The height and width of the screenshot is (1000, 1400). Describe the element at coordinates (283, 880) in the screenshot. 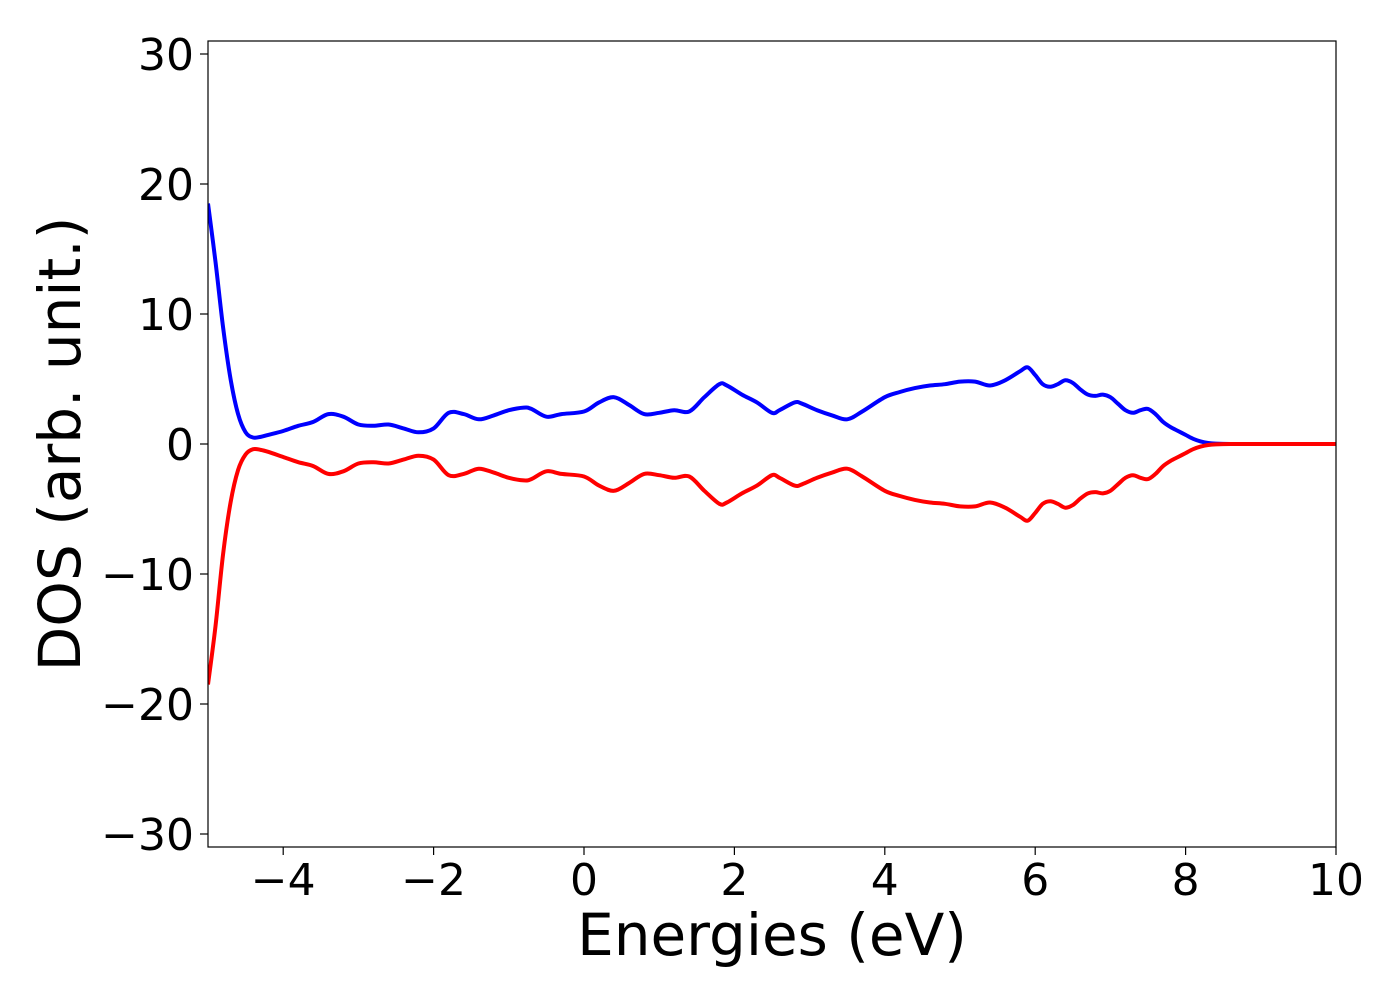

I see `x-tick-label: −4` at that location.